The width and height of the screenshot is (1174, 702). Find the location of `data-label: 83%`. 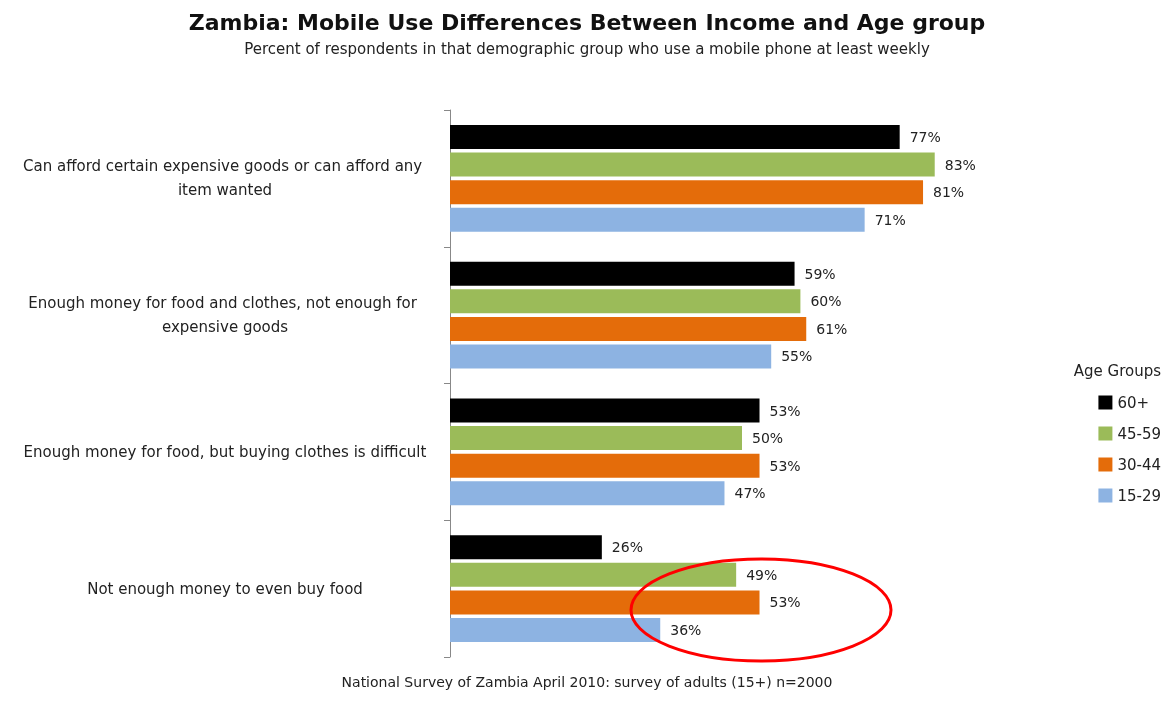

data-label: 83% is located at coordinates (960, 164).